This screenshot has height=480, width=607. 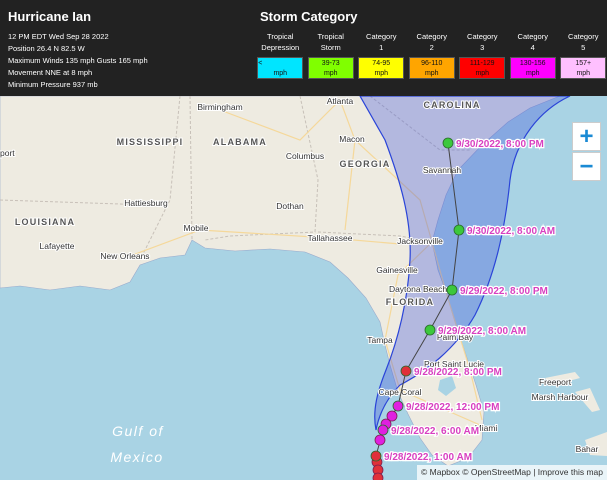 I want to click on legend-label: Tropical Depression, so click(x=280, y=42).